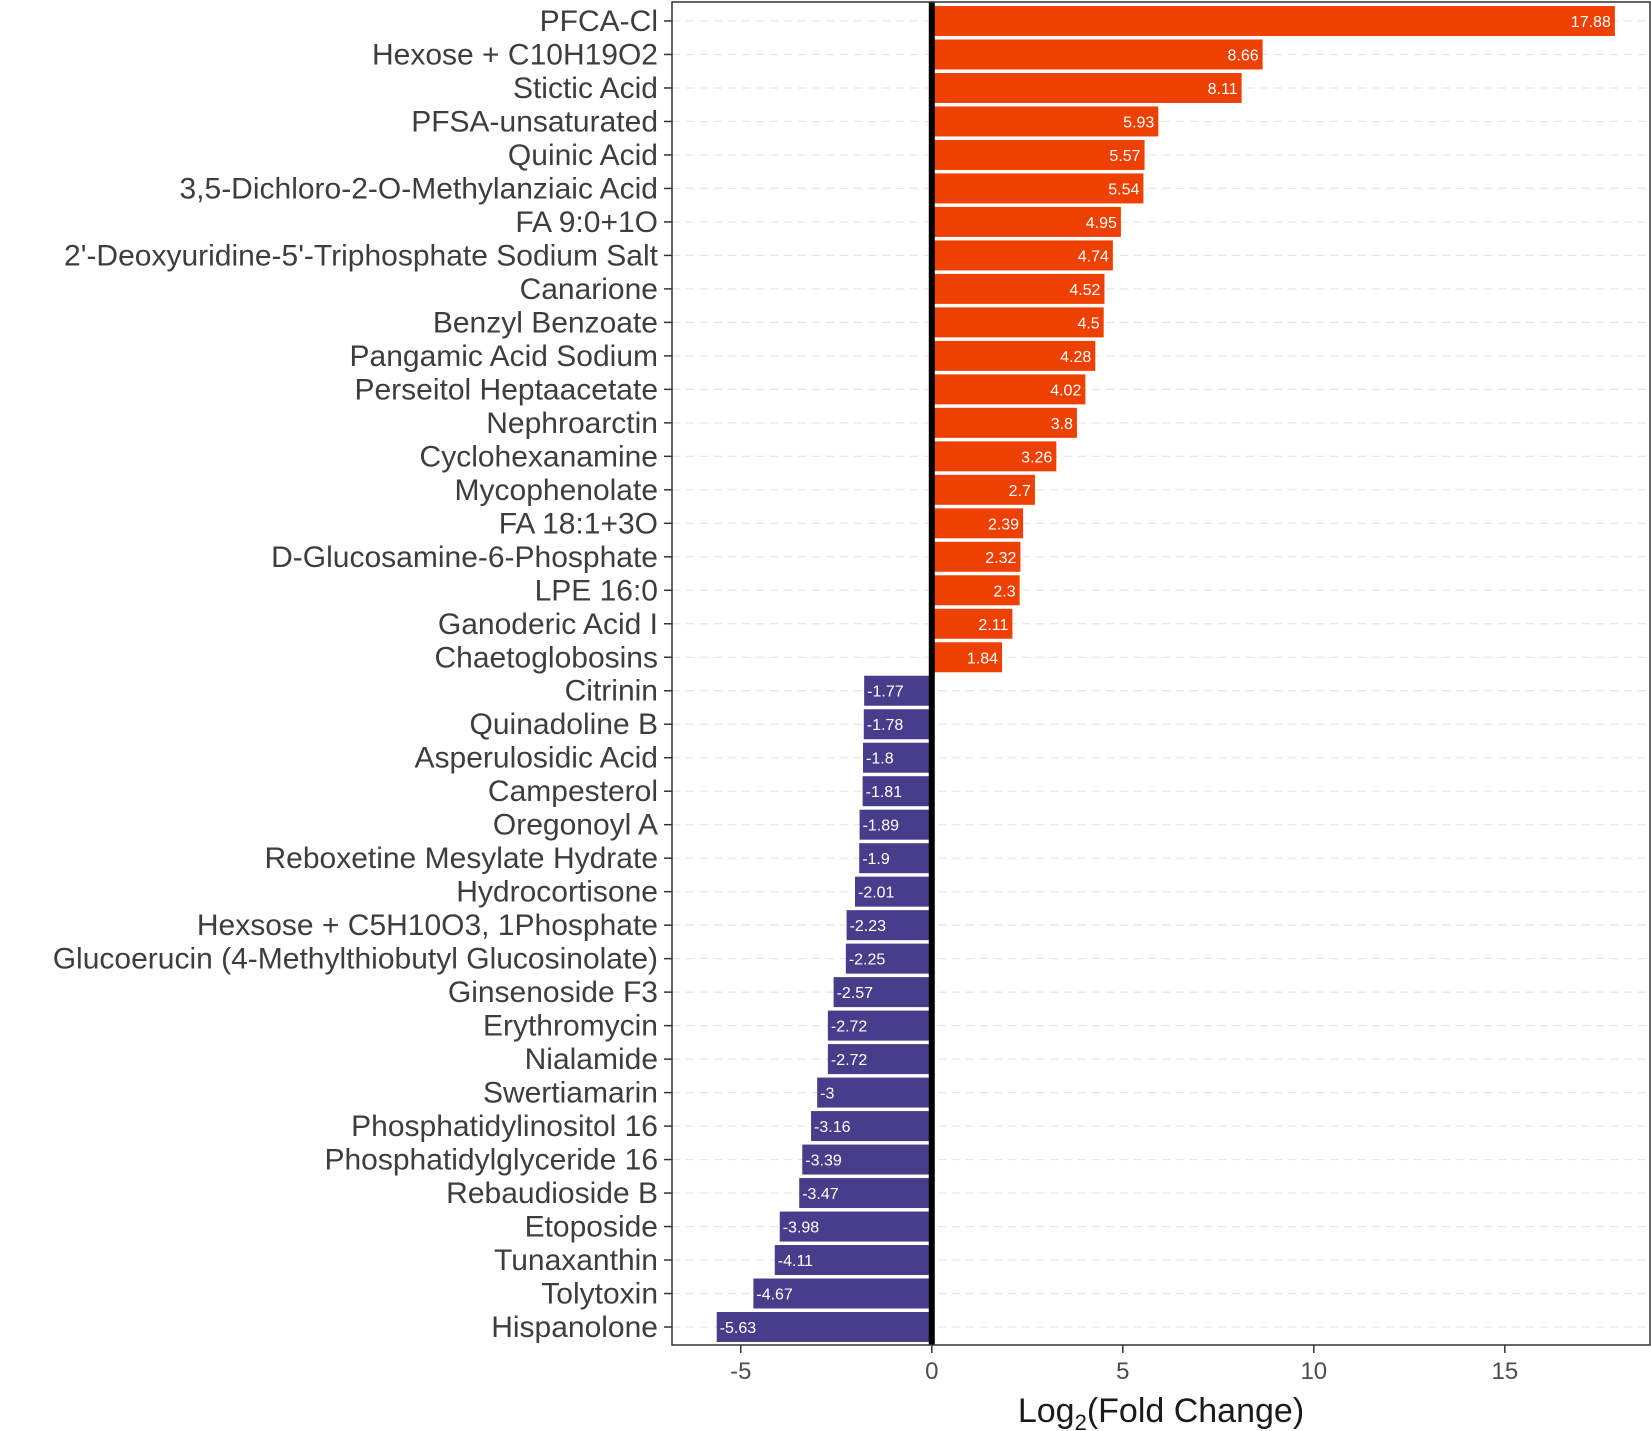 The height and width of the screenshot is (1431, 1651). What do you see at coordinates (1504, 1371) in the screenshot?
I see `x-tick-label: 15` at bounding box center [1504, 1371].